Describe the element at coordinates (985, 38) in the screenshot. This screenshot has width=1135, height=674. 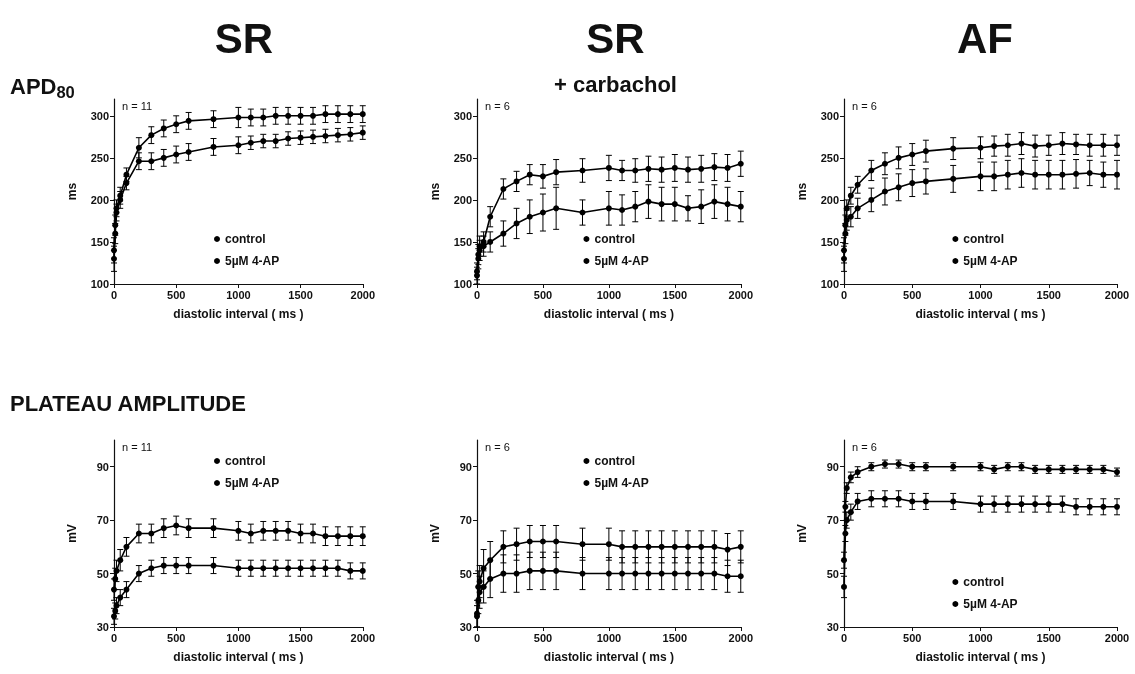
I see `chart-title: AF` at that location.